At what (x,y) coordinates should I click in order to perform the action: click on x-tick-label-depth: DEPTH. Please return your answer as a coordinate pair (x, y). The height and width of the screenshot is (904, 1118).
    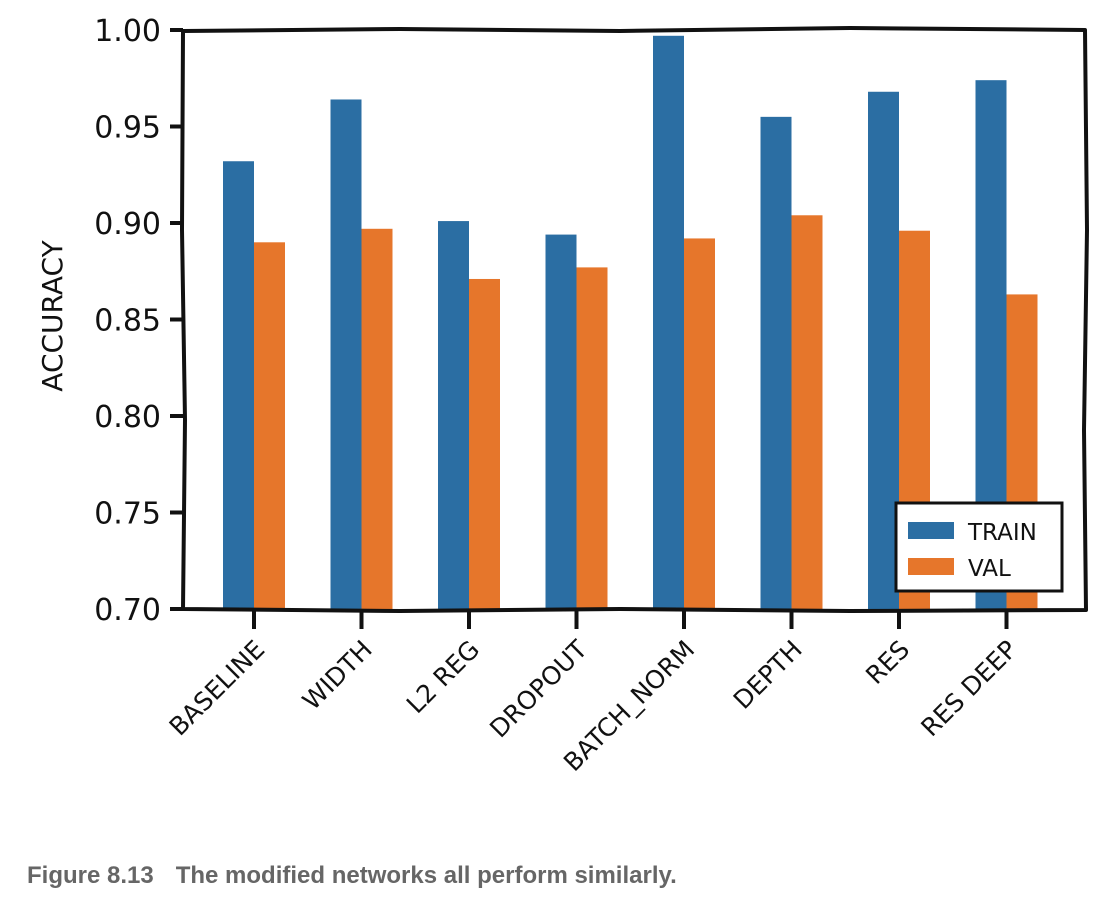
    Looking at the image, I should click on (768, 675).